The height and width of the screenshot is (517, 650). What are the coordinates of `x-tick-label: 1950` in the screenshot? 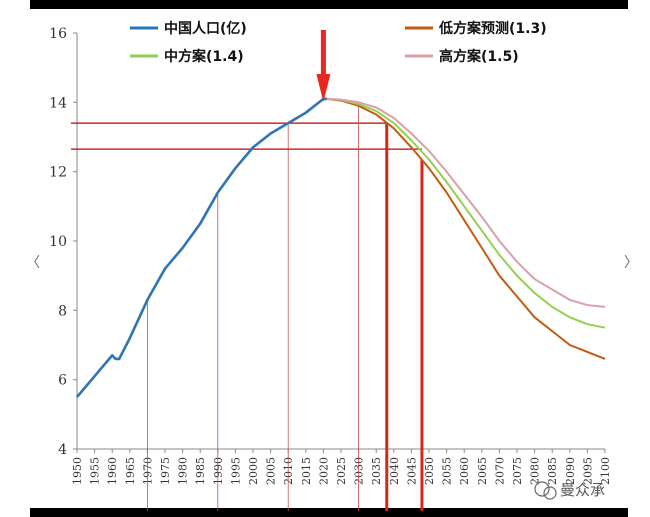 It's located at (77, 471).